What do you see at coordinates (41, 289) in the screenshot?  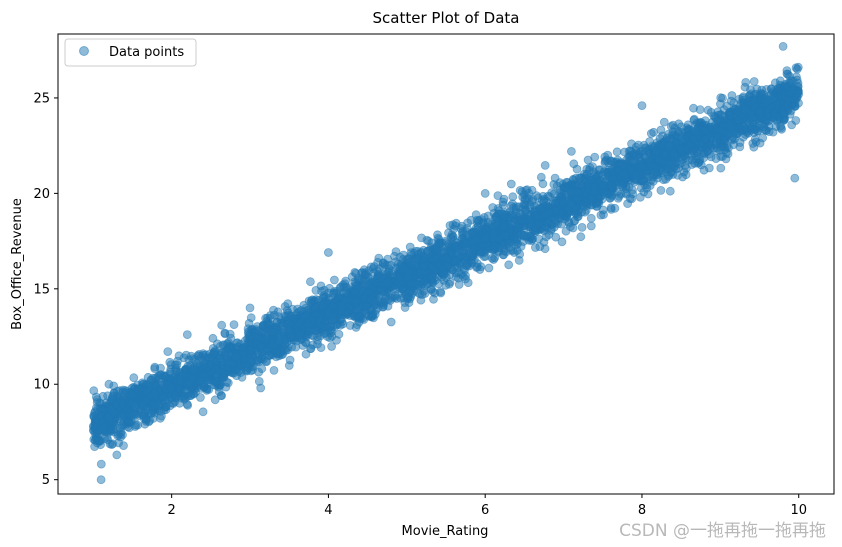 I see `y-tick-label: 15` at bounding box center [41, 289].